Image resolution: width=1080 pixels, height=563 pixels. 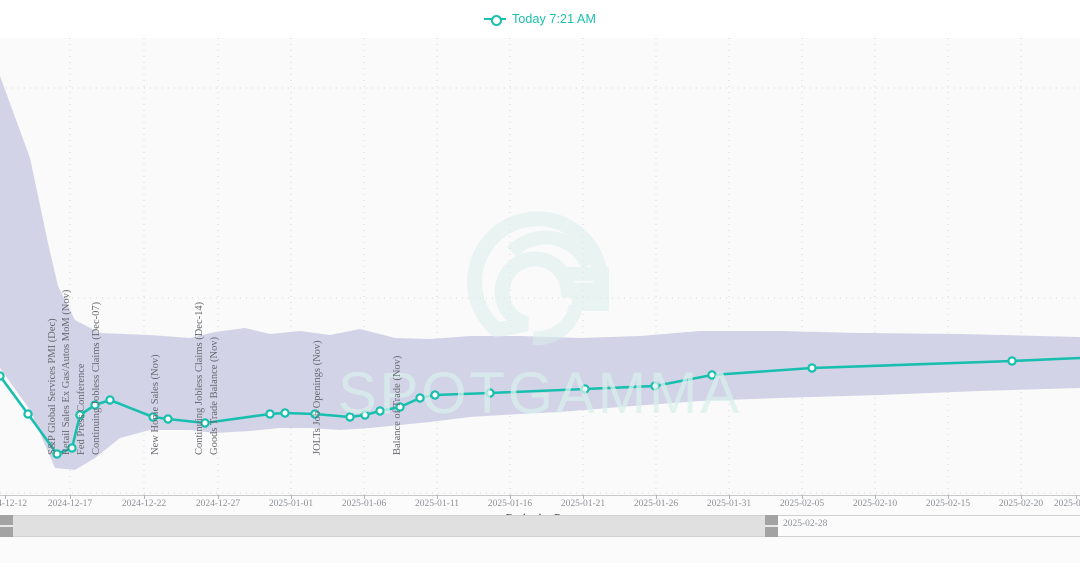 What do you see at coordinates (218, 504) in the screenshot?
I see `x-axis-tick-label: 2024-12-27` at bounding box center [218, 504].